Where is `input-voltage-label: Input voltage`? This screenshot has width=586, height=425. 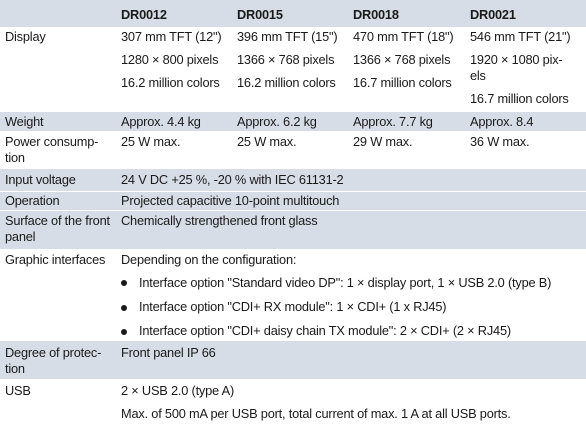
input-voltage-label: Input voltage is located at coordinates (40, 179).